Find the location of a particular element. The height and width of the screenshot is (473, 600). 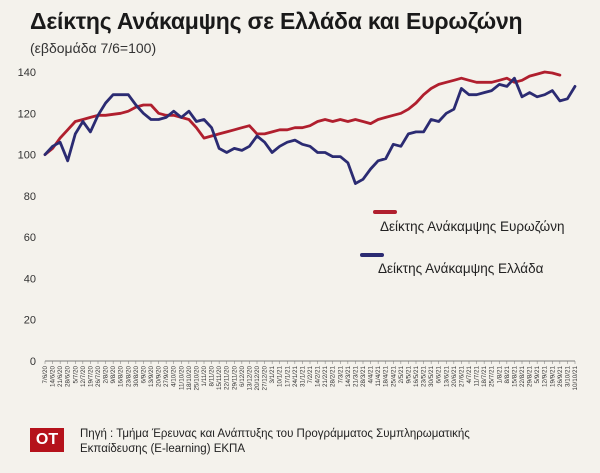

y-tick-label: 100 is located at coordinates (27, 156).